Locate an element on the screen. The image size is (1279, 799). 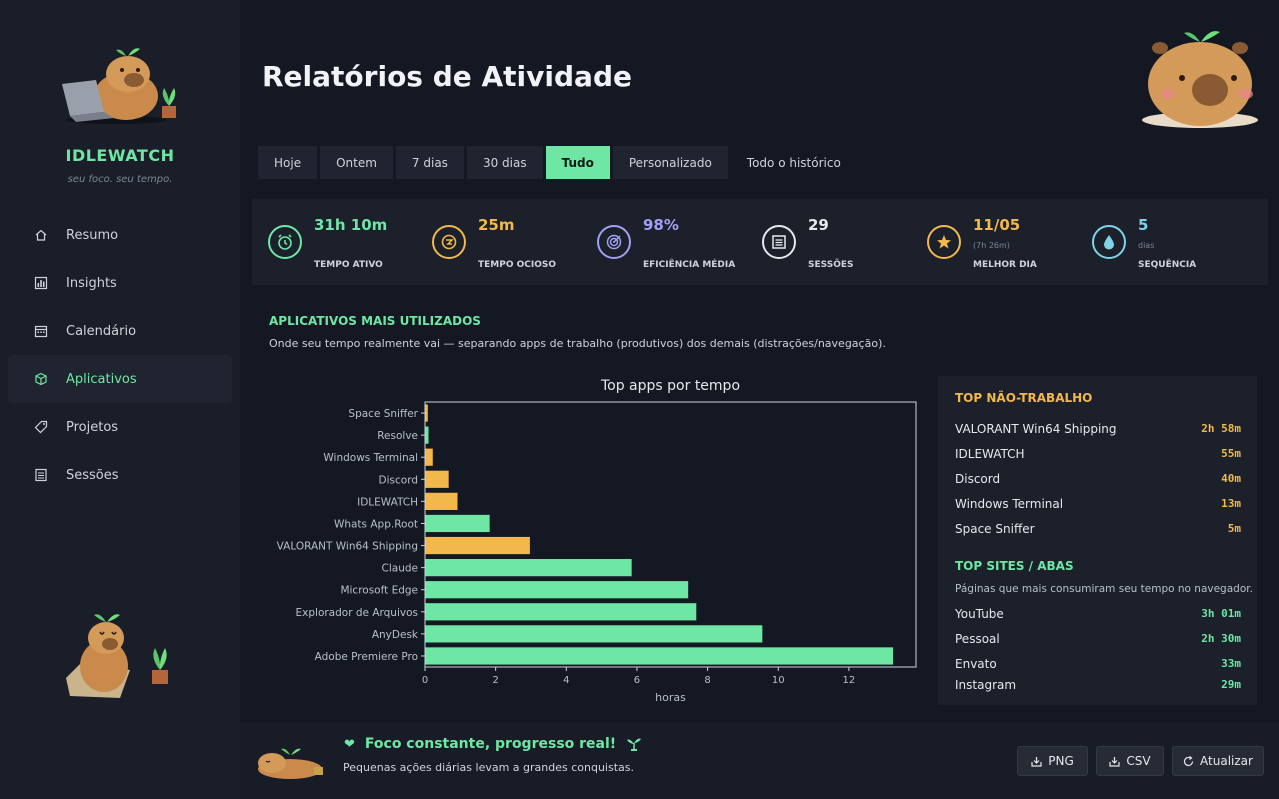
capybara-laptop-logo is located at coordinates (119, 86).